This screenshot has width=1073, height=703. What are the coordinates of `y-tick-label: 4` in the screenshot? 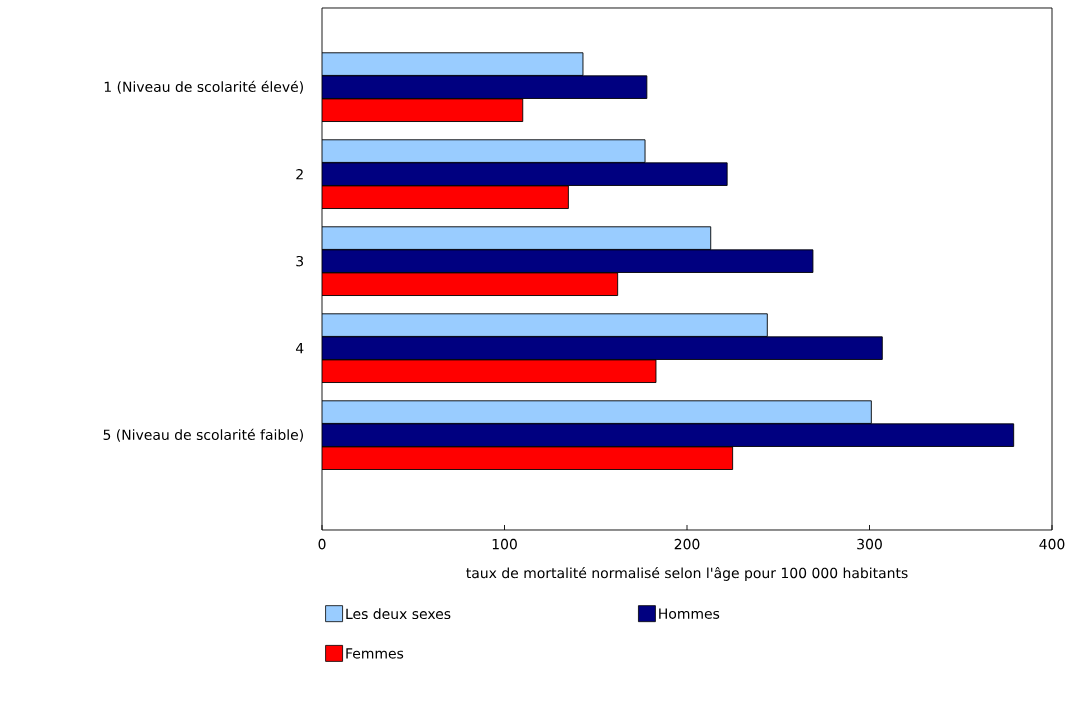 It's located at (299, 348).